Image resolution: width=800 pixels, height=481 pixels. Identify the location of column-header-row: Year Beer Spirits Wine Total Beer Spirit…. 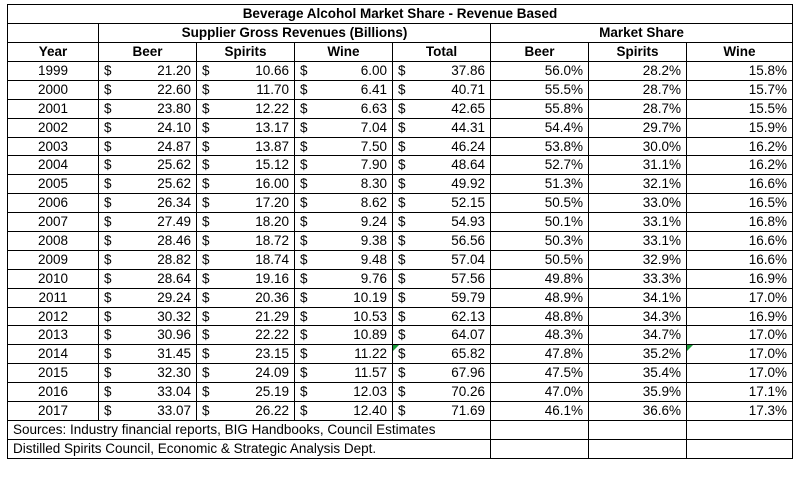
(400, 52).